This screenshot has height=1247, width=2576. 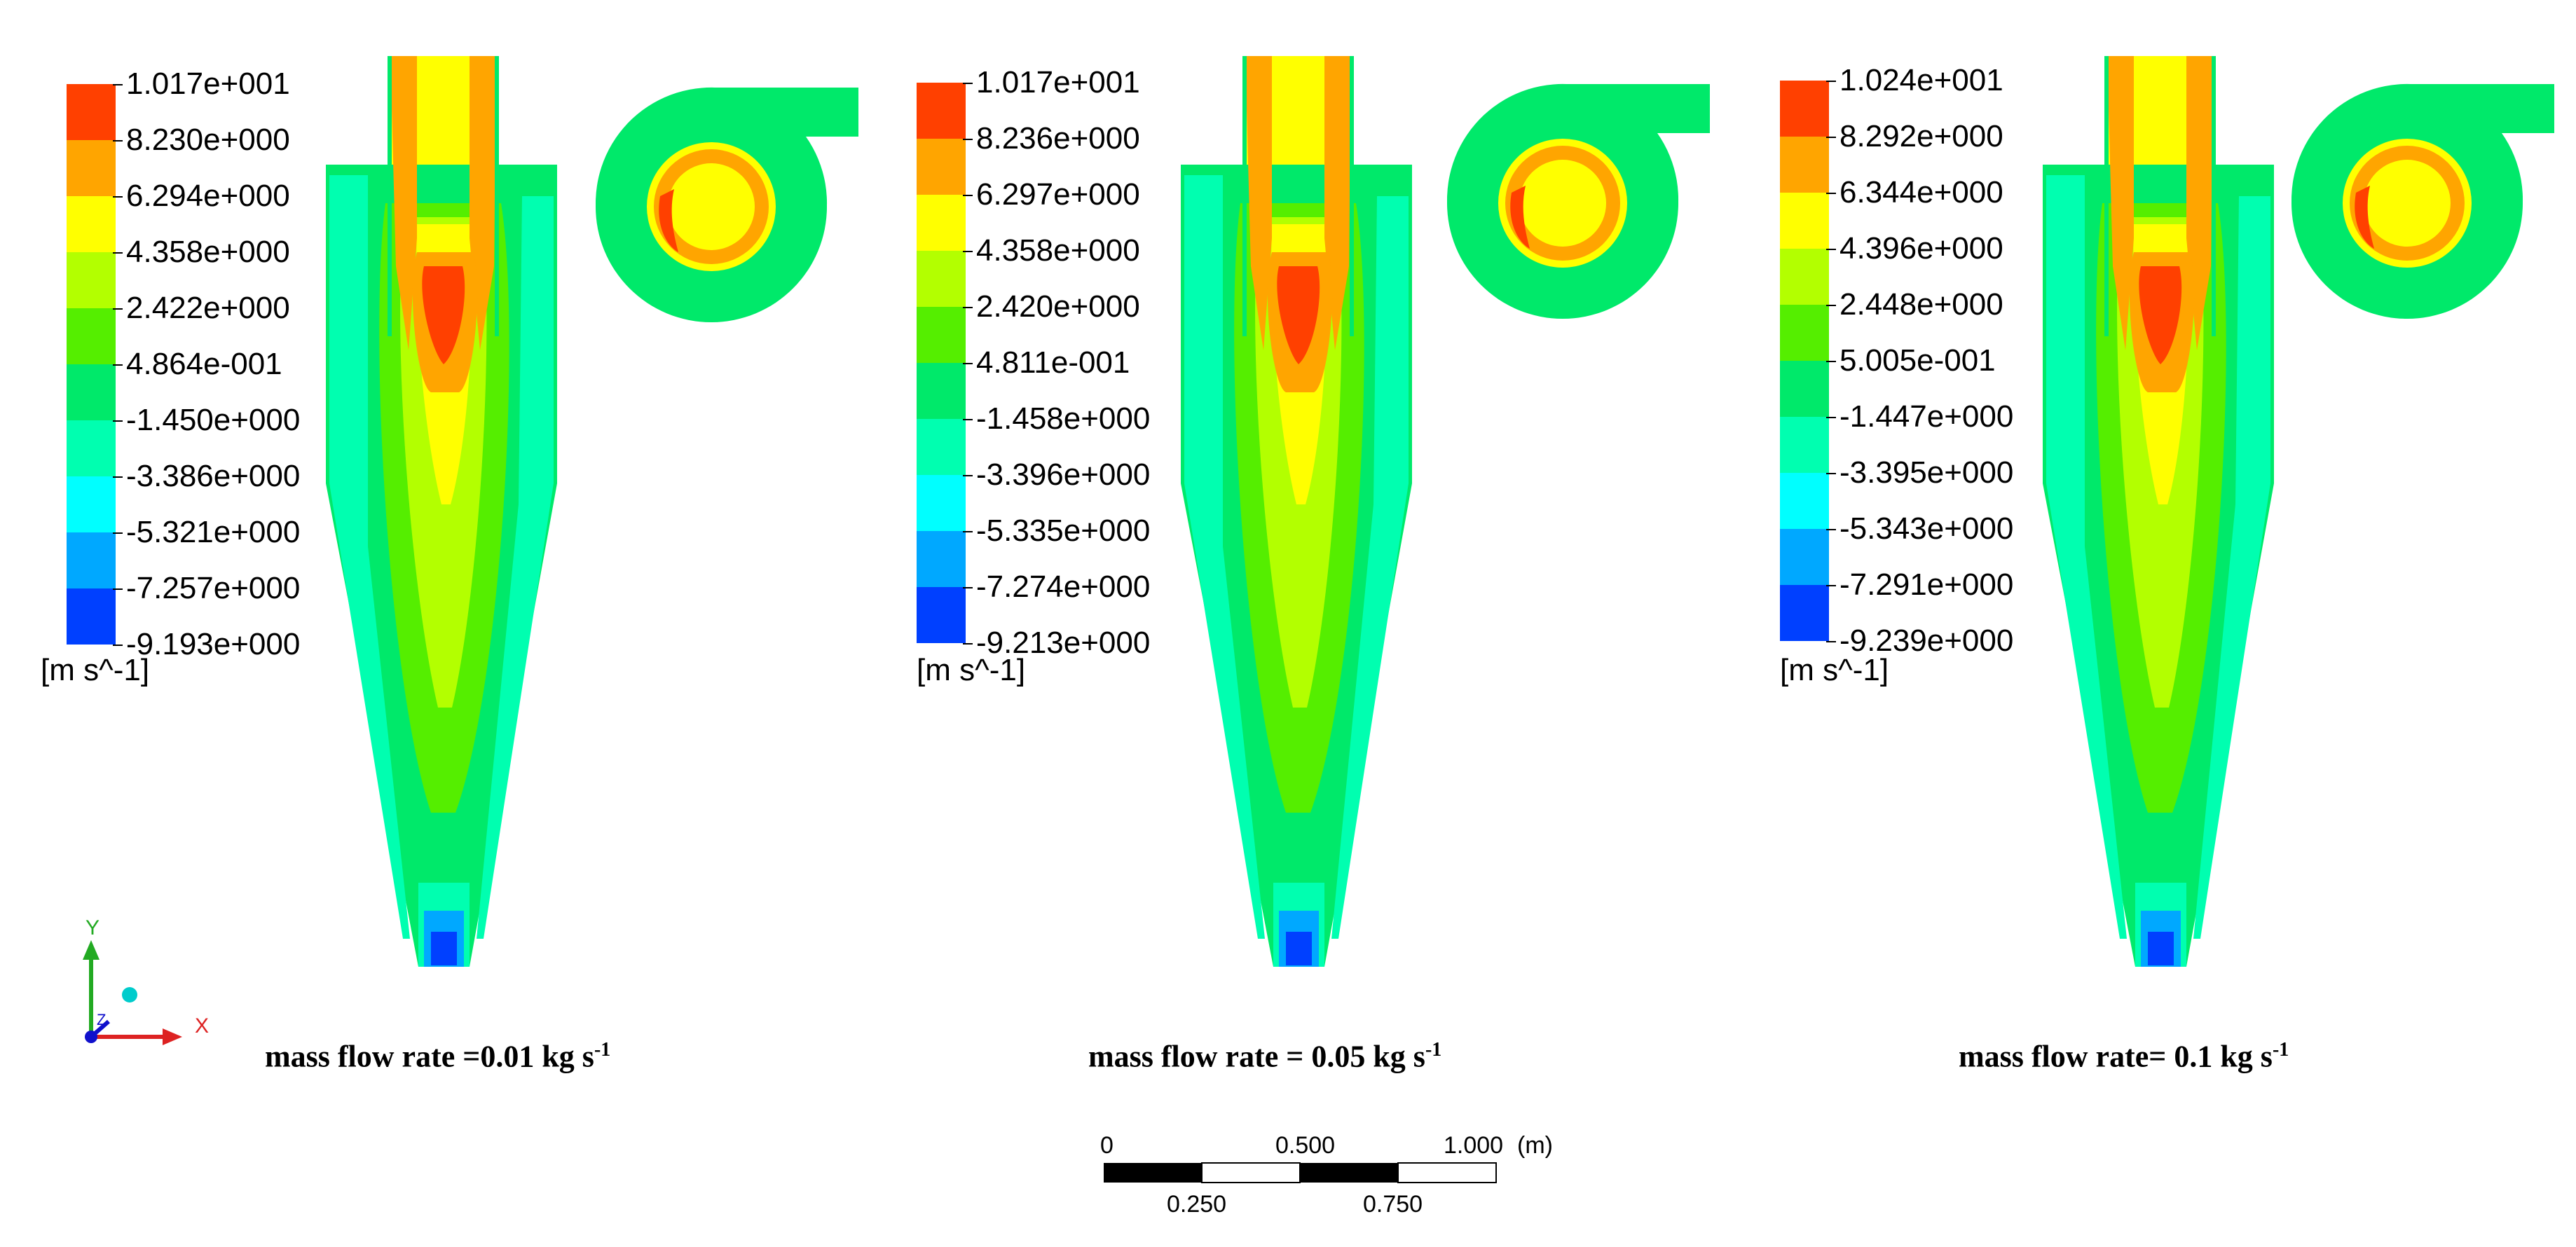 I want to click on caption-text: mass flow rate= 0.1 kg s, so click(x=2116, y=1056).